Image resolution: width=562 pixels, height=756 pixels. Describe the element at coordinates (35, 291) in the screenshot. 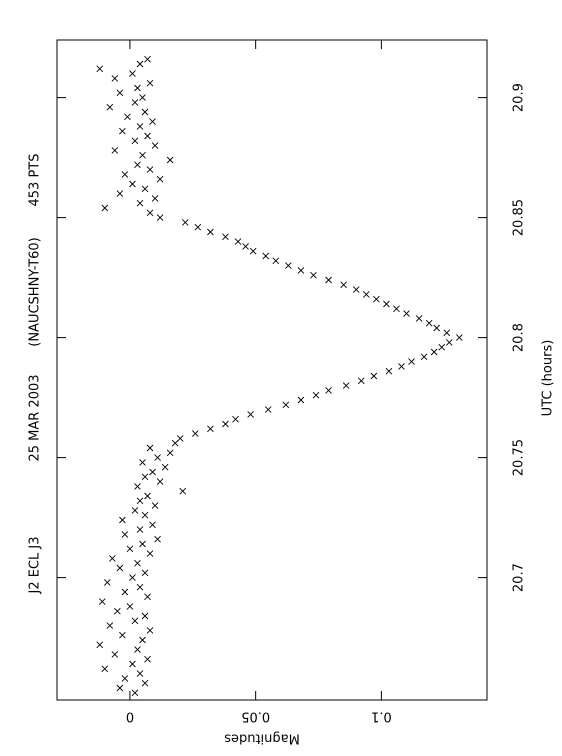

I see `annotation: (NAUCSHNY-T60)` at that location.